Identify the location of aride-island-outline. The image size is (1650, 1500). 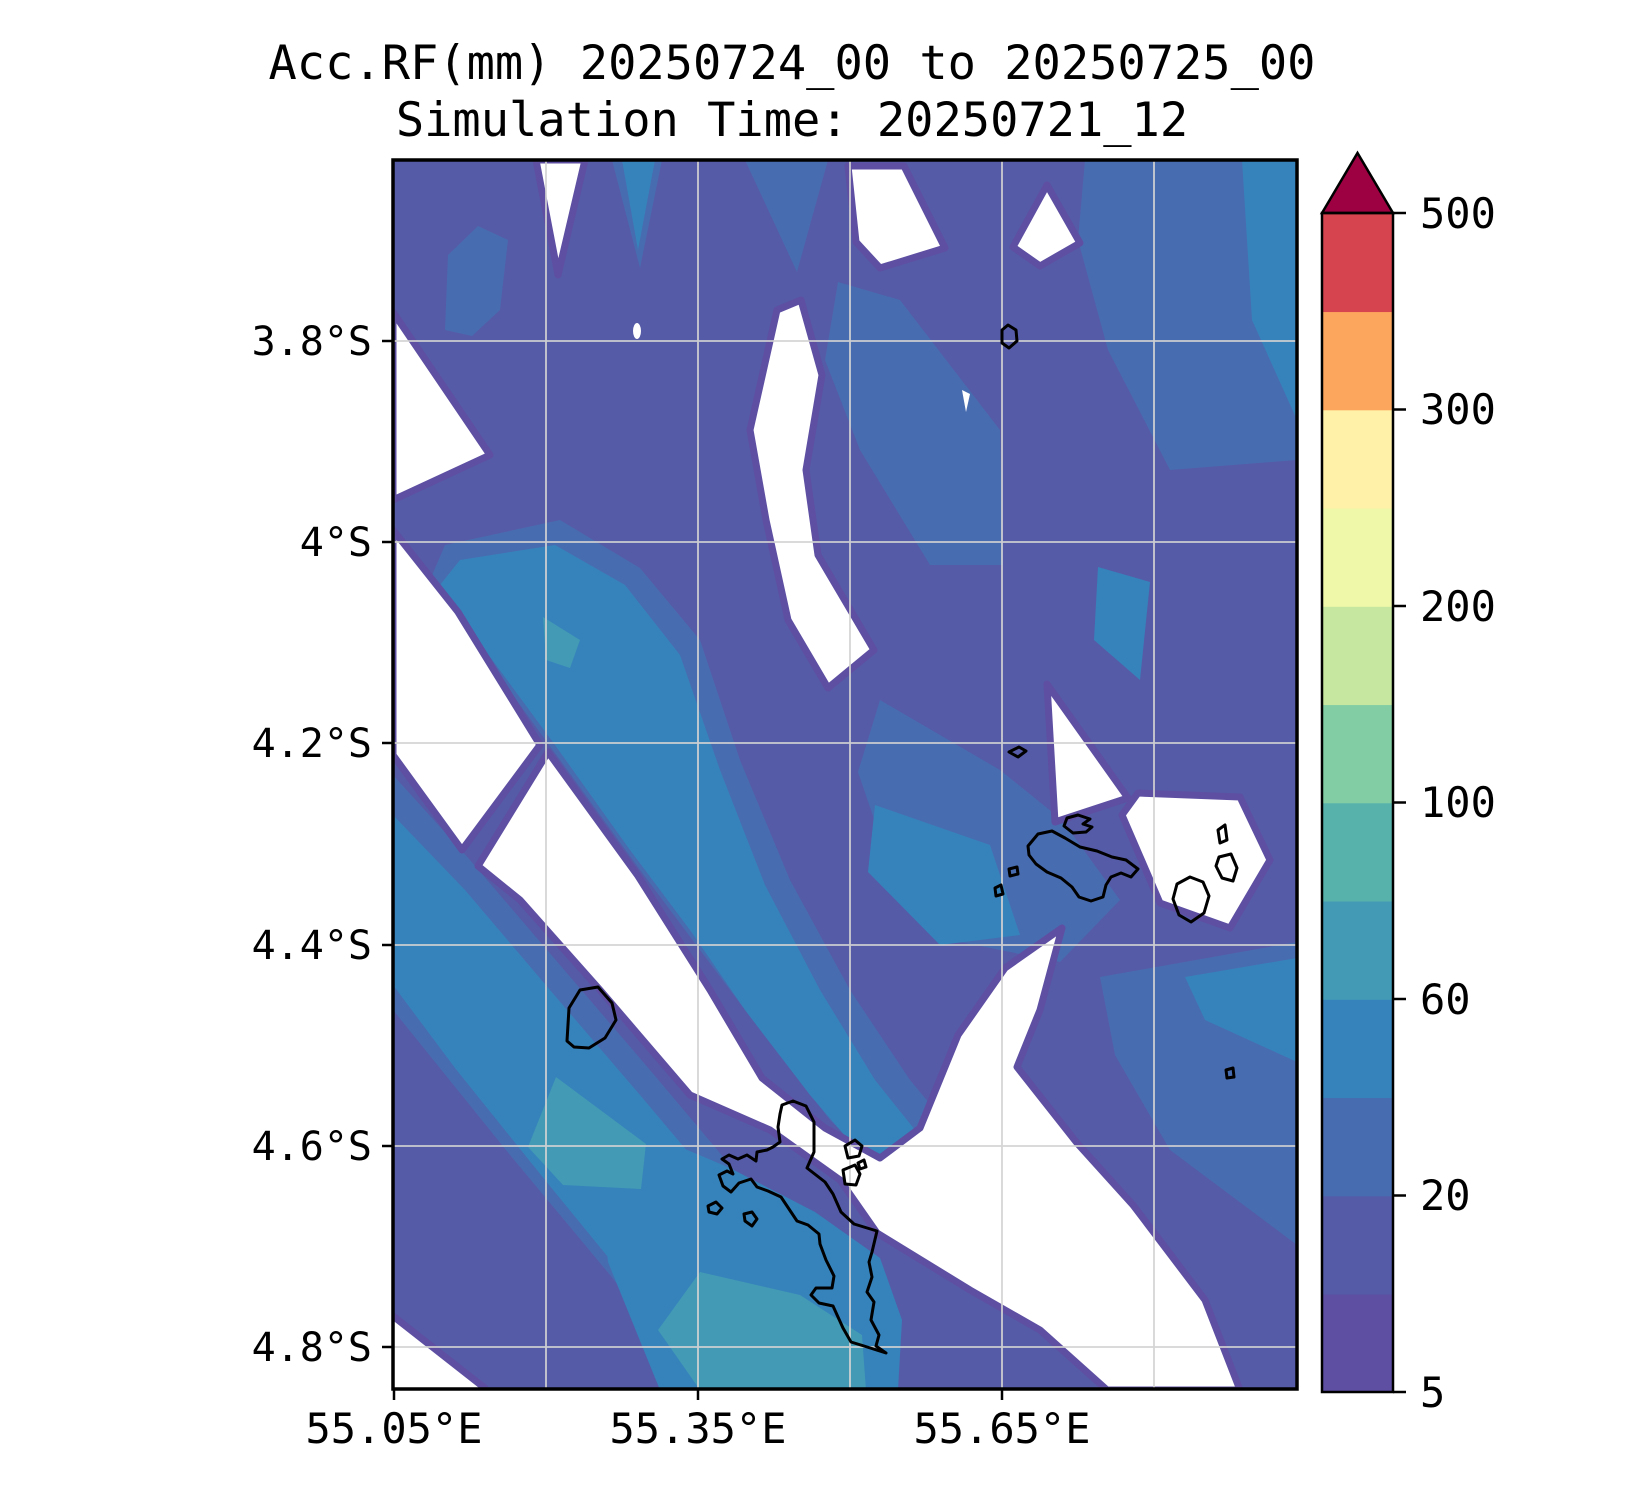
(1017, 752).